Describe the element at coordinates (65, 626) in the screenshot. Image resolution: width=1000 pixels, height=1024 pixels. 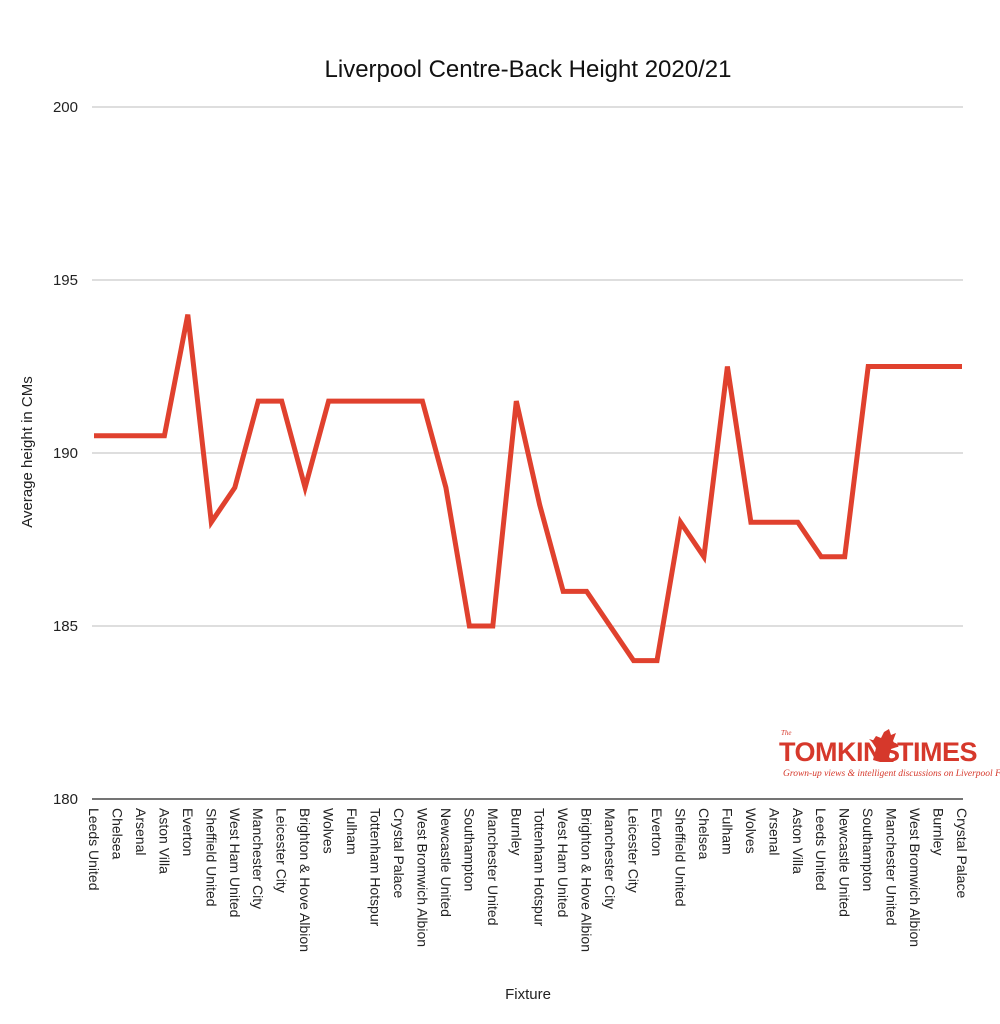
I see `y-tick-label: 185` at that location.